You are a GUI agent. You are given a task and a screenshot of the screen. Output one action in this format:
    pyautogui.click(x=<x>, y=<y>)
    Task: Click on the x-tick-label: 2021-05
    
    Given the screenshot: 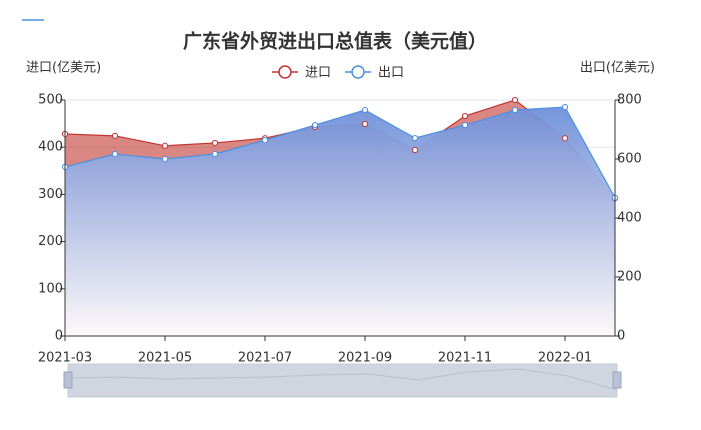 What is the action you would take?
    pyautogui.click(x=165, y=358)
    